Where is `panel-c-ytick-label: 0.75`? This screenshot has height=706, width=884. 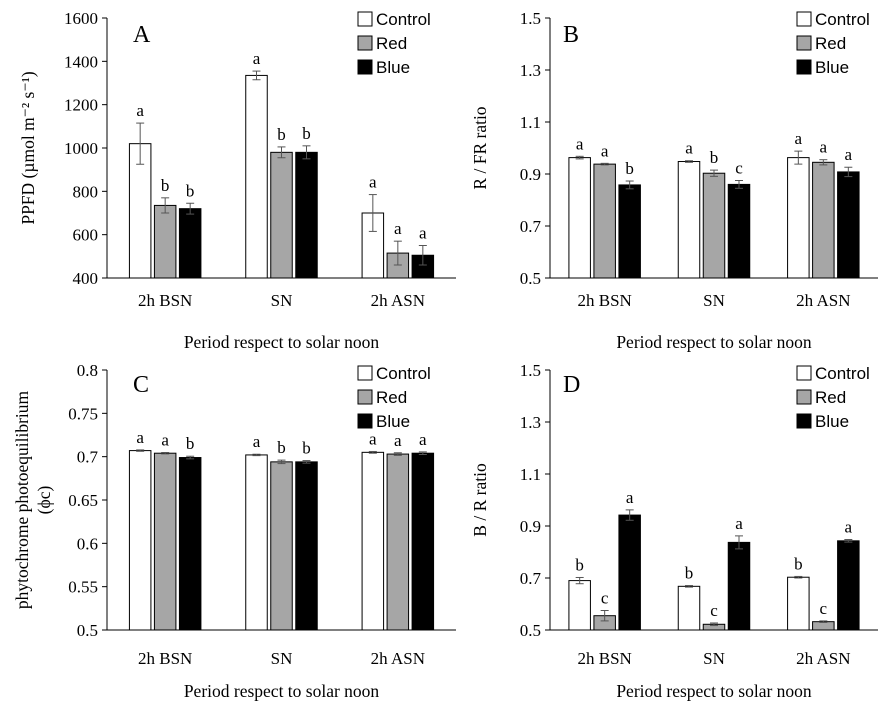 panel-c-ytick-label: 0.75 is located at coordinates (83, 413).